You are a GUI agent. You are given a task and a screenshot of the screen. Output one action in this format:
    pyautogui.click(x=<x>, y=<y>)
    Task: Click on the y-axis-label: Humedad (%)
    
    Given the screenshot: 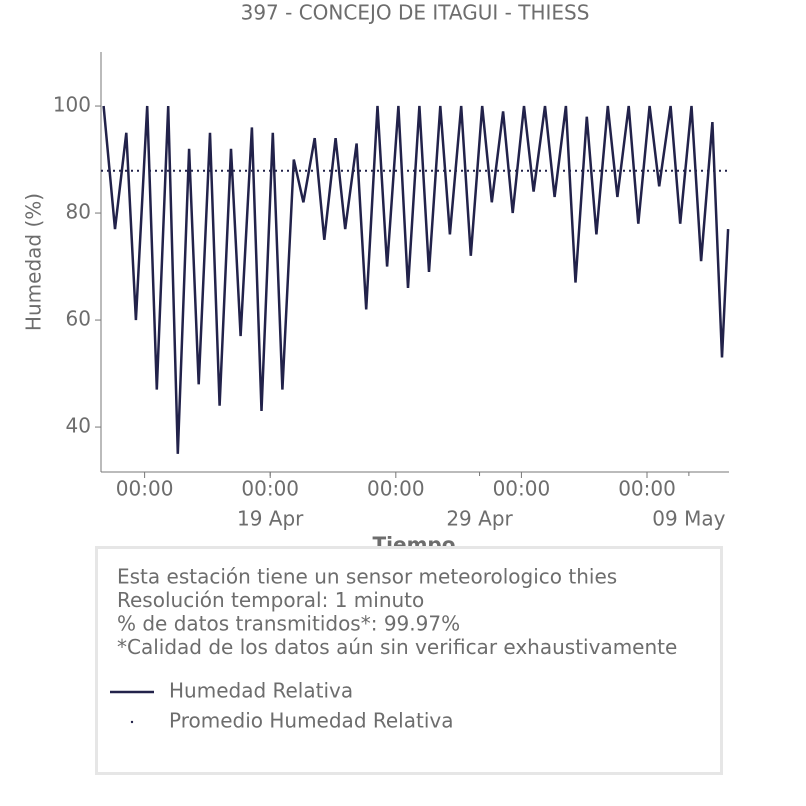 What is the action you would take?
    pyautogui.click(x=34, y=262)
    